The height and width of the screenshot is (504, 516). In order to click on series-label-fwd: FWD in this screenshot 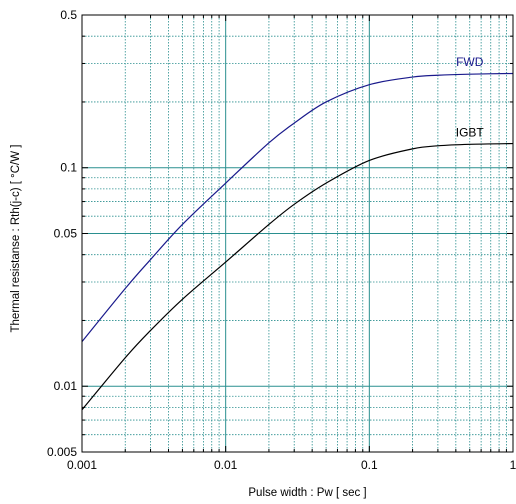, I will do `click(470, 62)`.